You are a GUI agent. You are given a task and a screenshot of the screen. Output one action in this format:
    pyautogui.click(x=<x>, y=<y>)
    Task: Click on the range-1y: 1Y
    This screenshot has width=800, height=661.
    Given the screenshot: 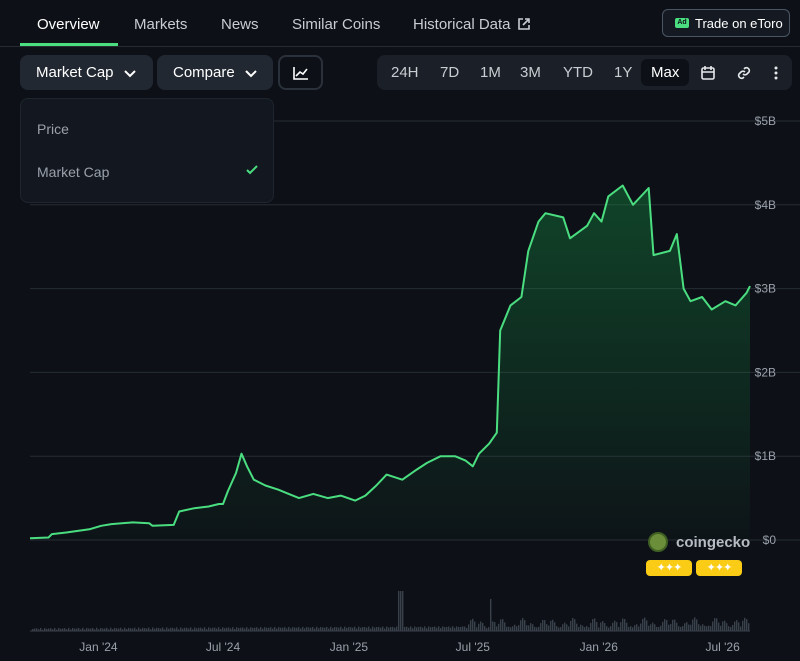 What is the action you would take?
    pyautogui.click(x=623, y=72)
    